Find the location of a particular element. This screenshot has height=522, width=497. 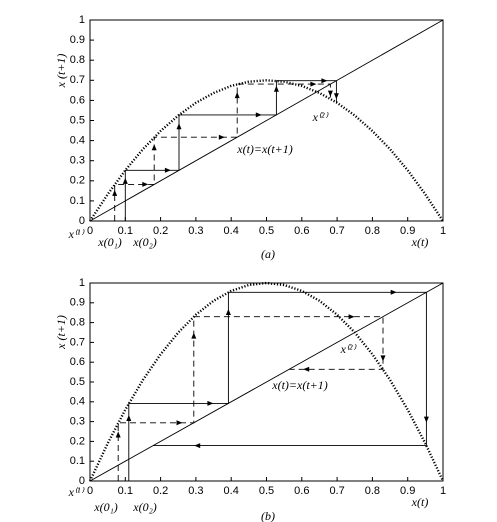

caption: (b) is located at coordinates (268, 515).